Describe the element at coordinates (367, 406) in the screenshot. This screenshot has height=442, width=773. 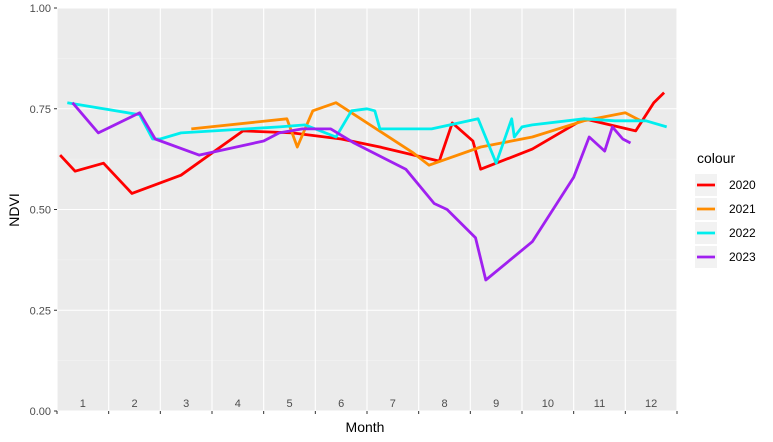
I see `x-axis: 1 2 3 4 5 6 7 8 9 10 11 12` at that location.